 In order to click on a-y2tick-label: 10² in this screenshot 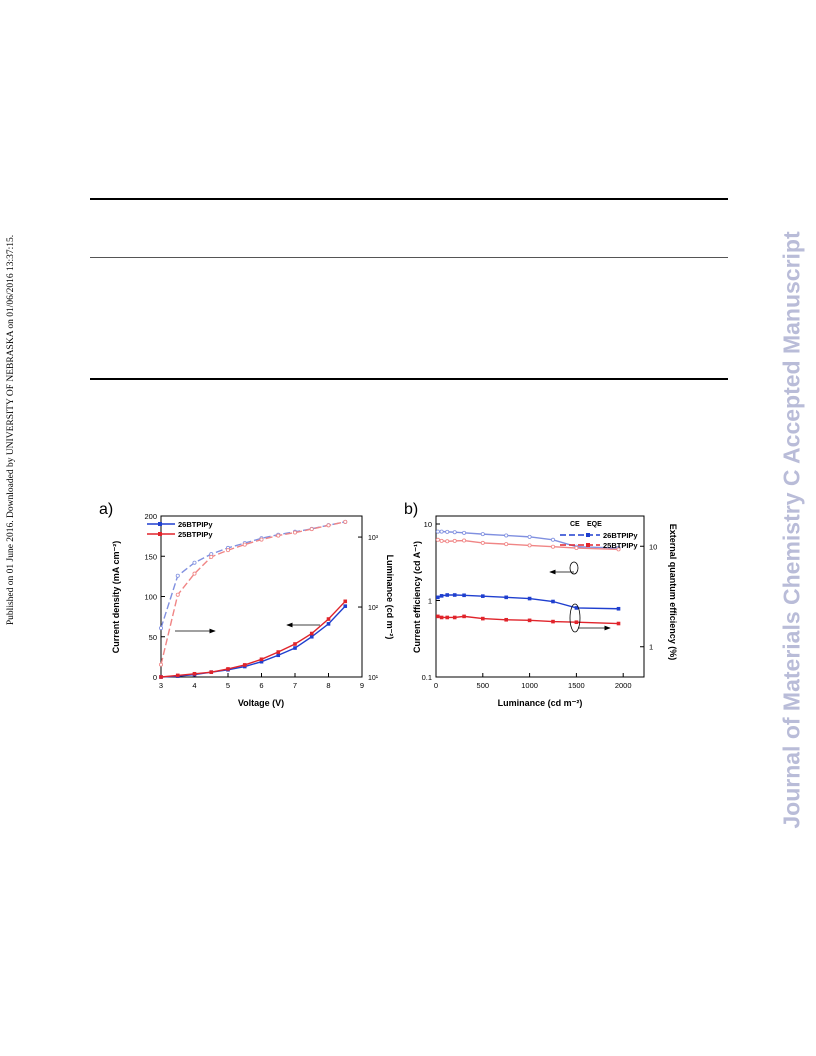, I will do `click(373, 608)`.